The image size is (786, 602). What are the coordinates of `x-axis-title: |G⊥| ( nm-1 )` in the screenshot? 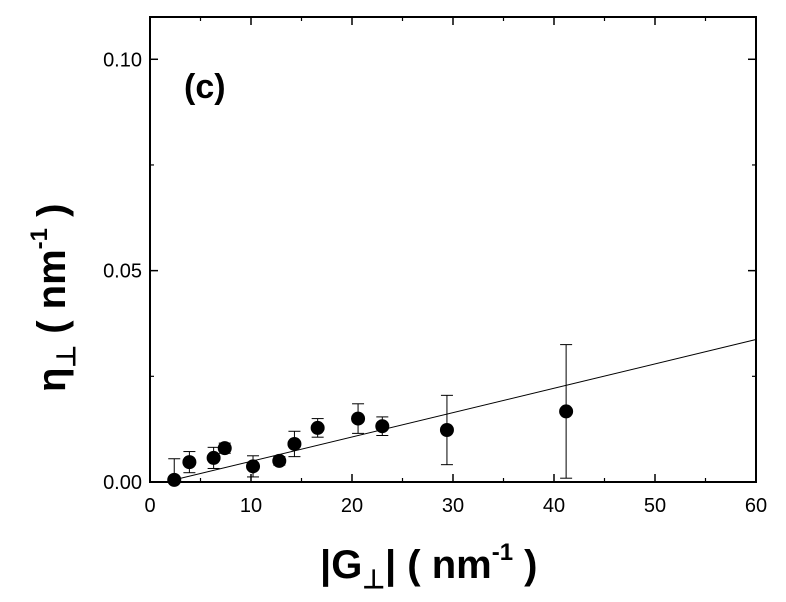 It's located at (429, 566).